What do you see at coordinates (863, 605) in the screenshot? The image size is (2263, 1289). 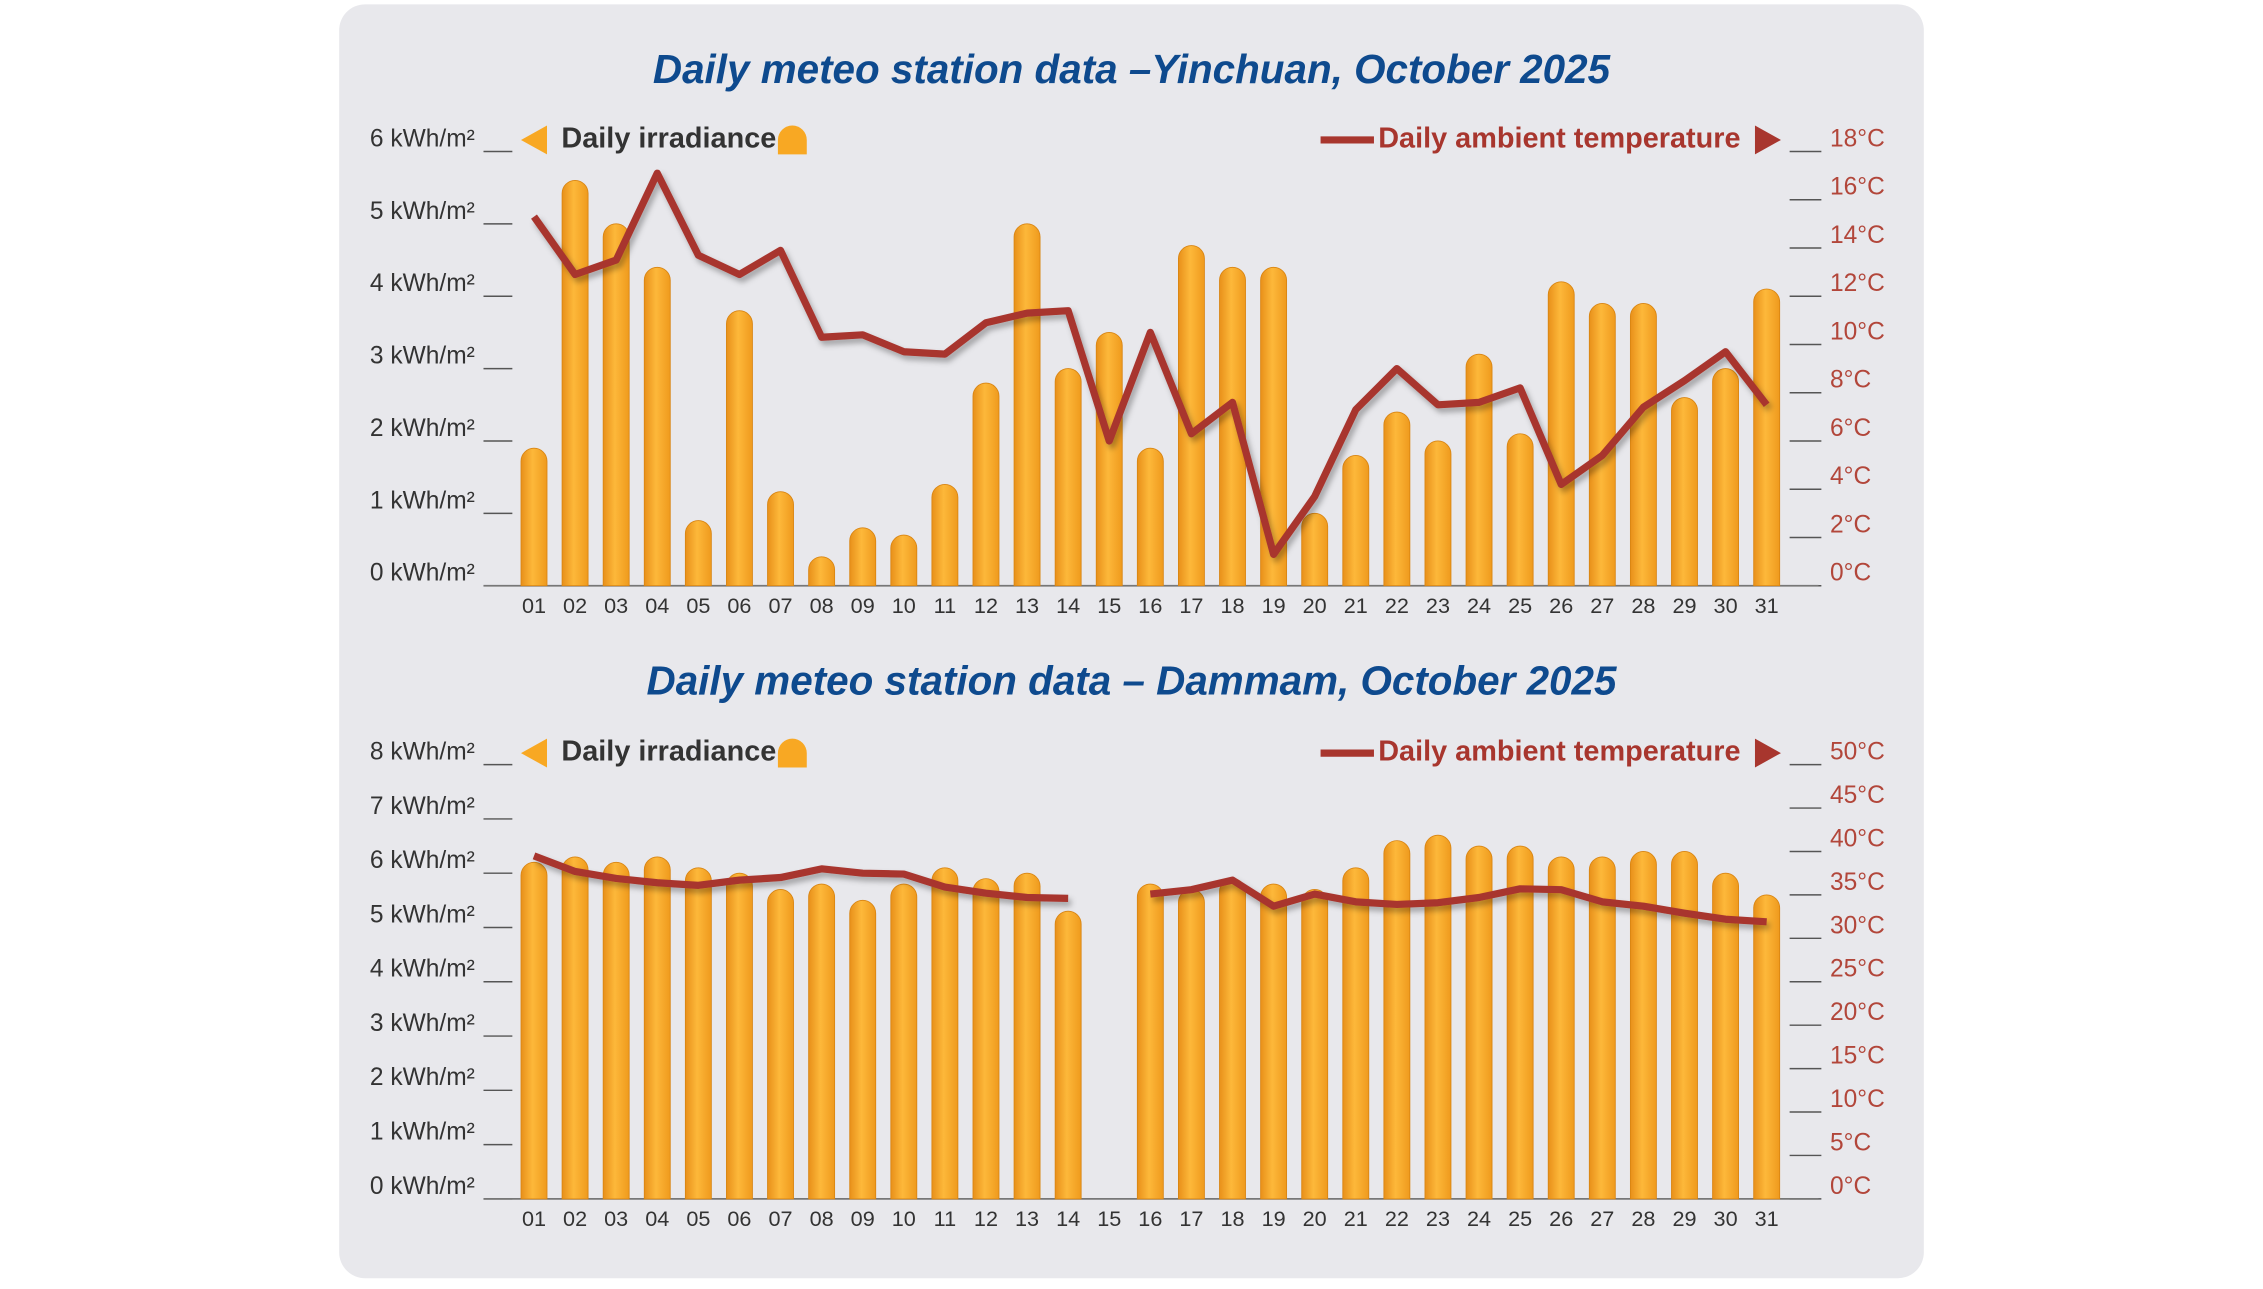 I see `x-tick-label: 09` at bounding box center [863, 605].